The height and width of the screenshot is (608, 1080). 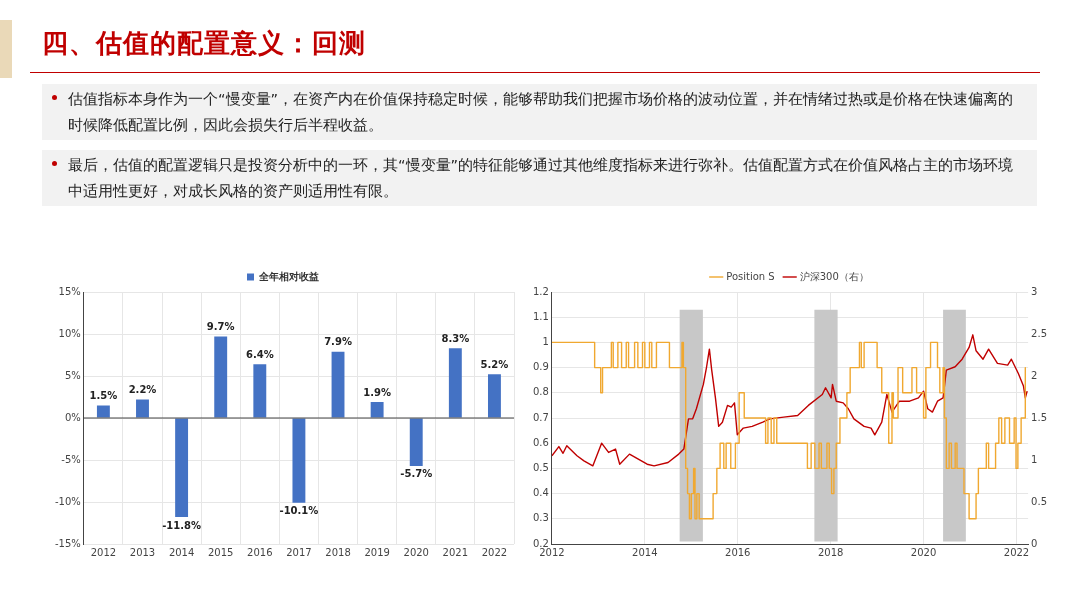 What do you see at coordinates (299, 511) in the screenshot?
I see `data-label: -10.1%` at bounding box center [299, 511].